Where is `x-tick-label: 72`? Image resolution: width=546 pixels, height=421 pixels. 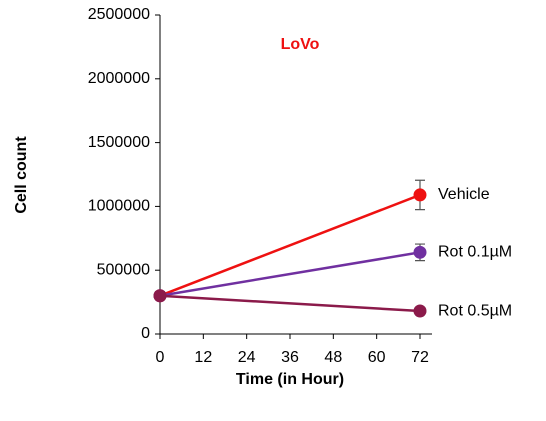
x-tick-label: 72 is located at coordinates (420, 357).